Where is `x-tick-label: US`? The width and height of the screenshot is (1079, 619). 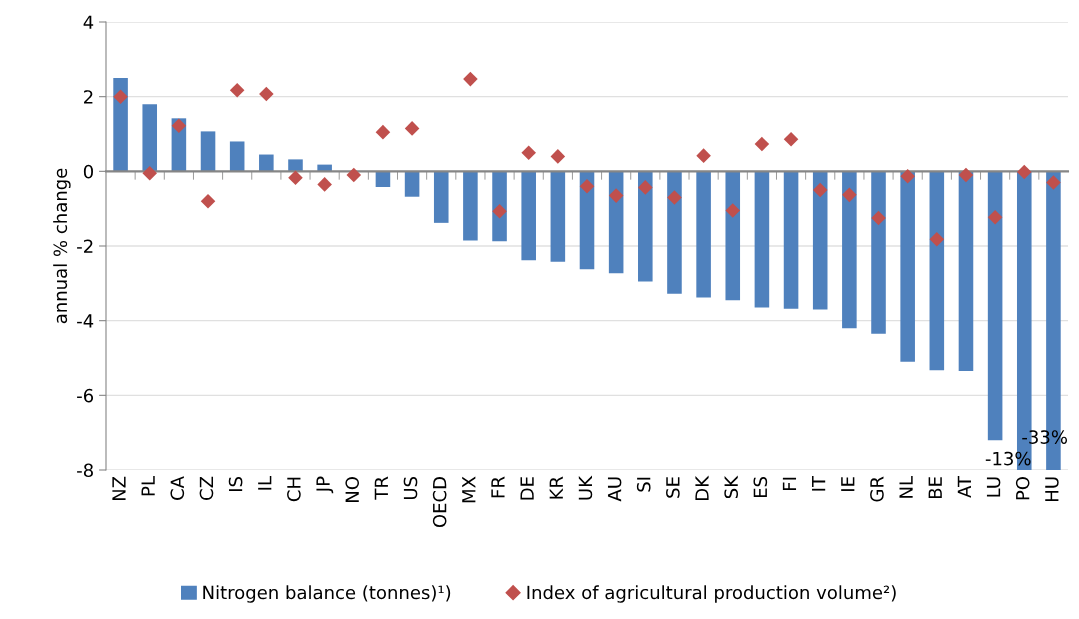 x-tick-label: US is located at coordinates (410, 488).